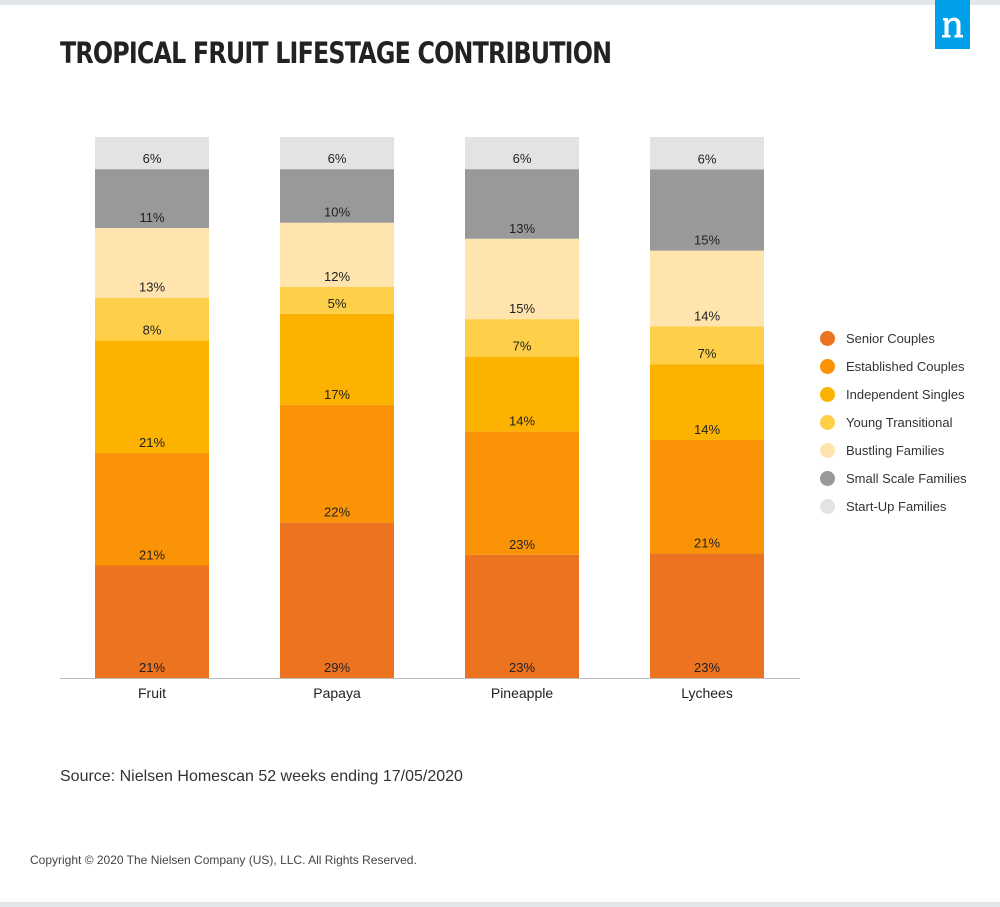 The width and height of the screenshot is (1000, 907). I want to click on legend-item: Start-Up Families, so click(893, 506).